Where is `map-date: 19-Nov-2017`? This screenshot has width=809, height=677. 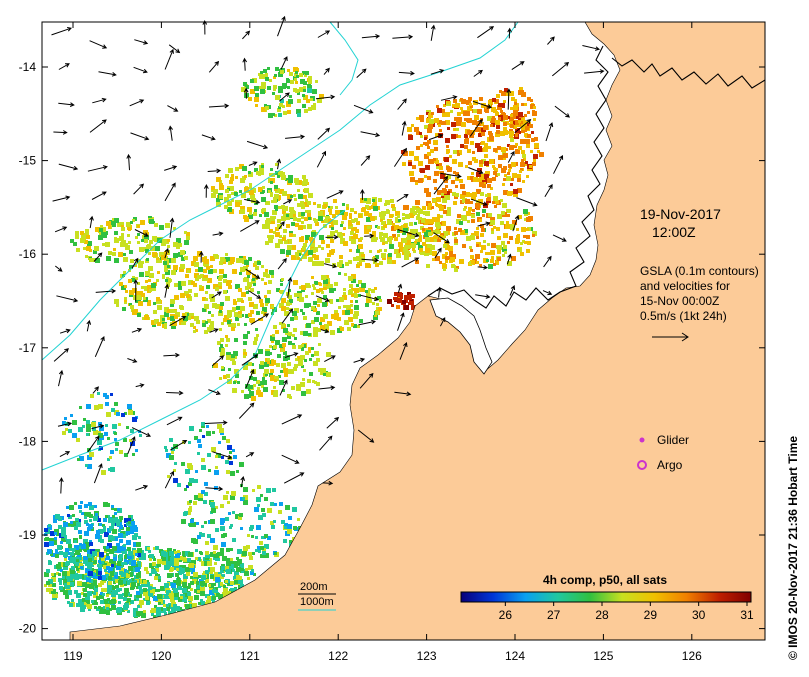 map-date: 19-Nov-2017 is located at coordinates (680, 214).